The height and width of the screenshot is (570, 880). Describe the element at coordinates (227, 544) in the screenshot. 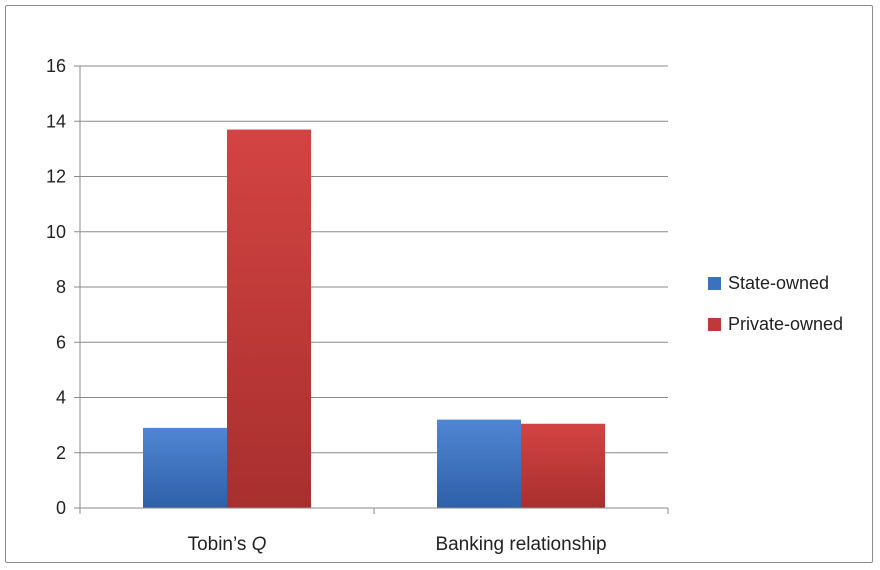

I see `x-category-label: Tobin’s Q` at that location.